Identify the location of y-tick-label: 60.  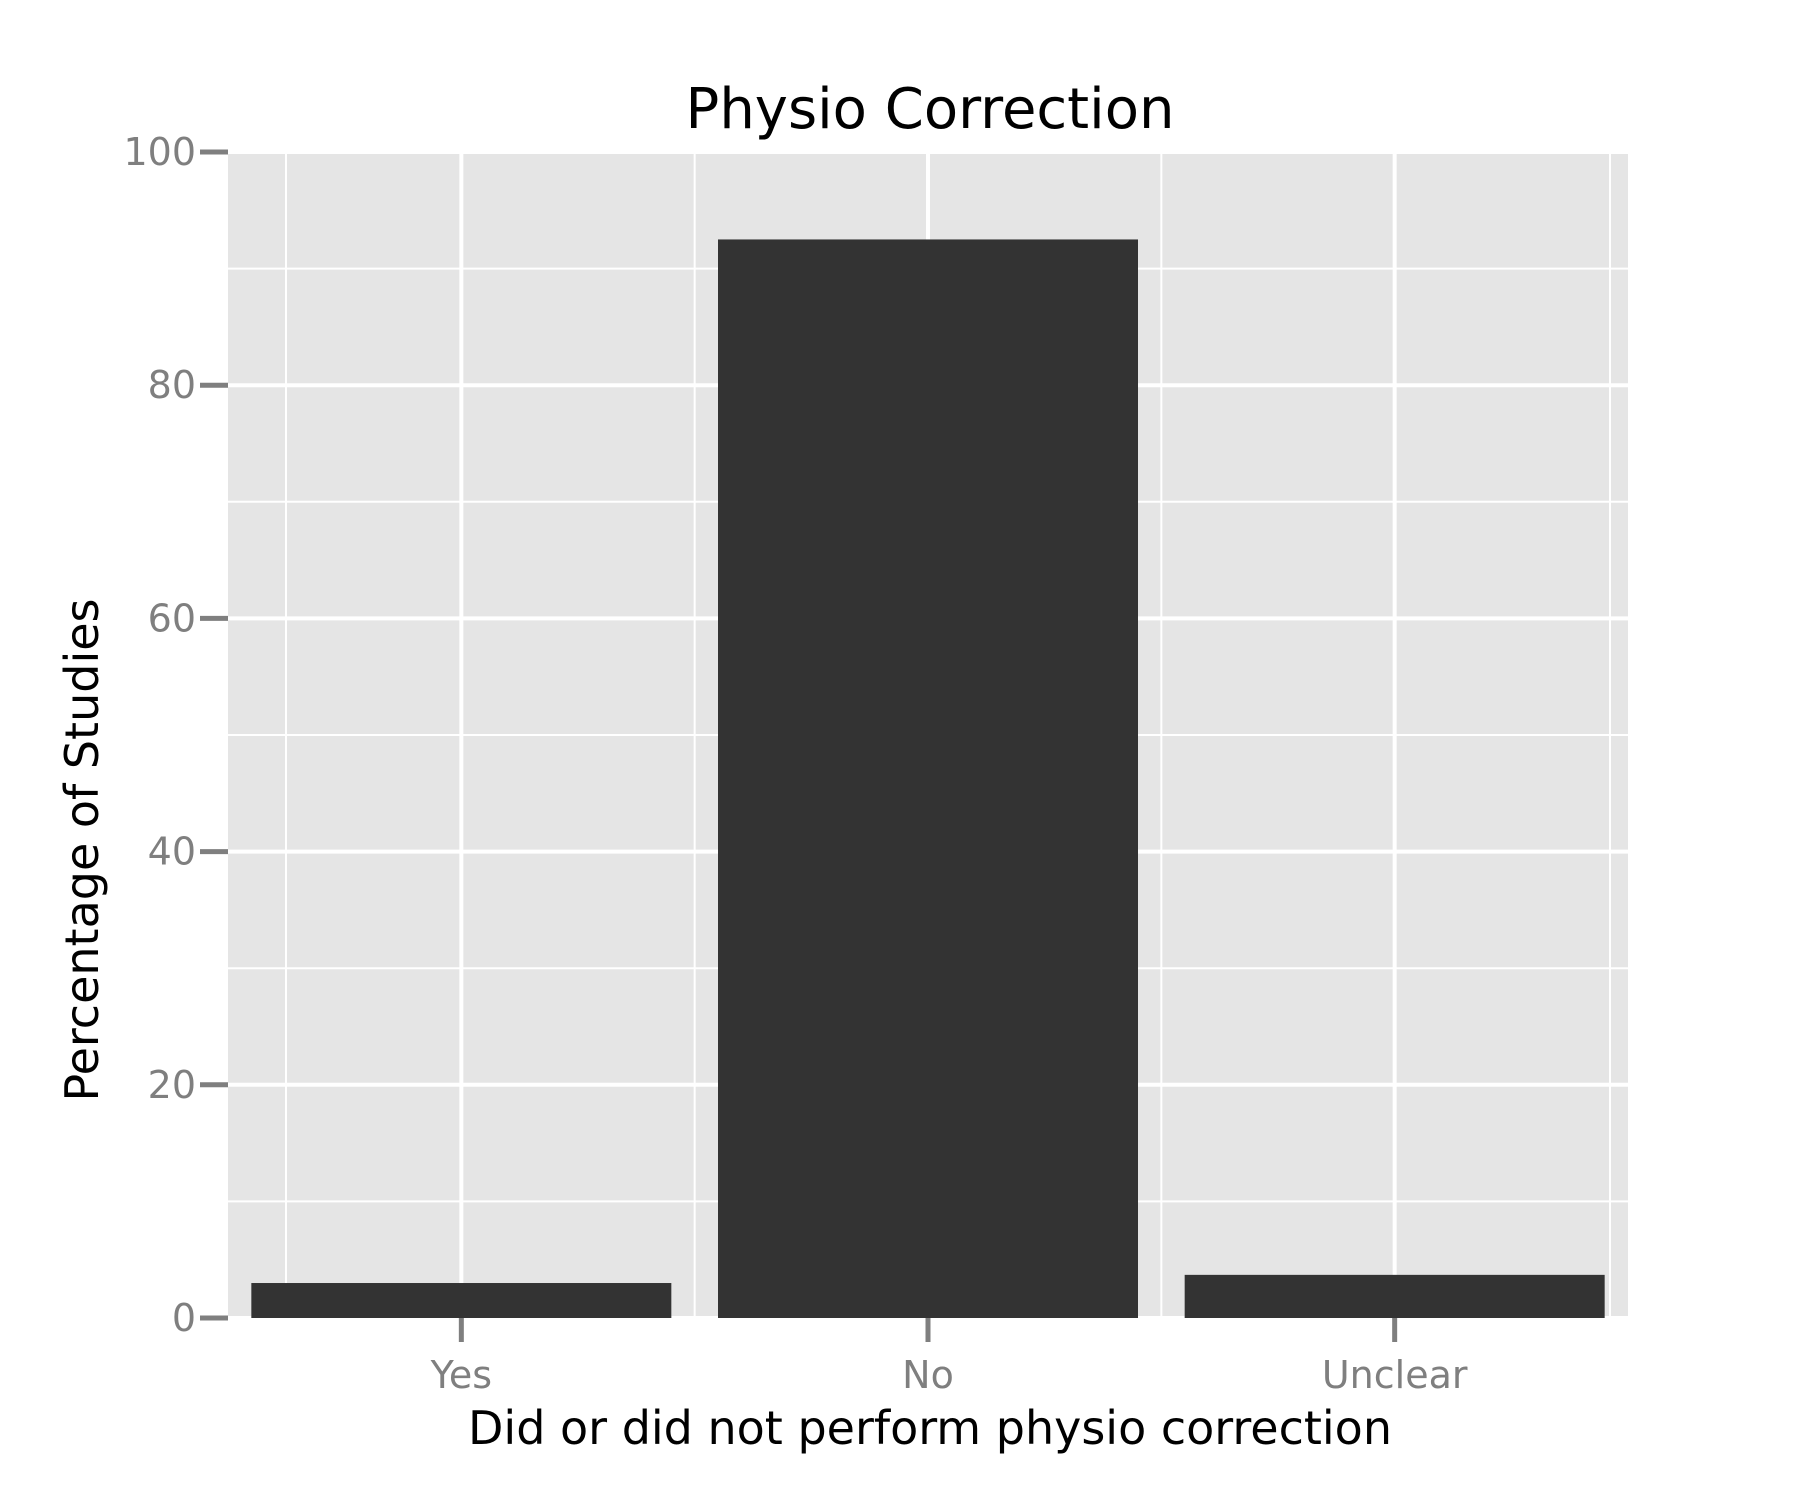
(172, 618).